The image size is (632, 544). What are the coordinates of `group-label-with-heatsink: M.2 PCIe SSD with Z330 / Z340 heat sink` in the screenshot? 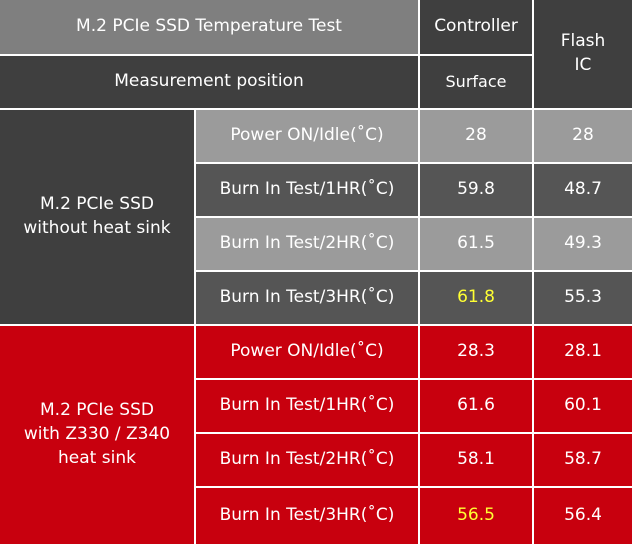 It's located at (97, 435).